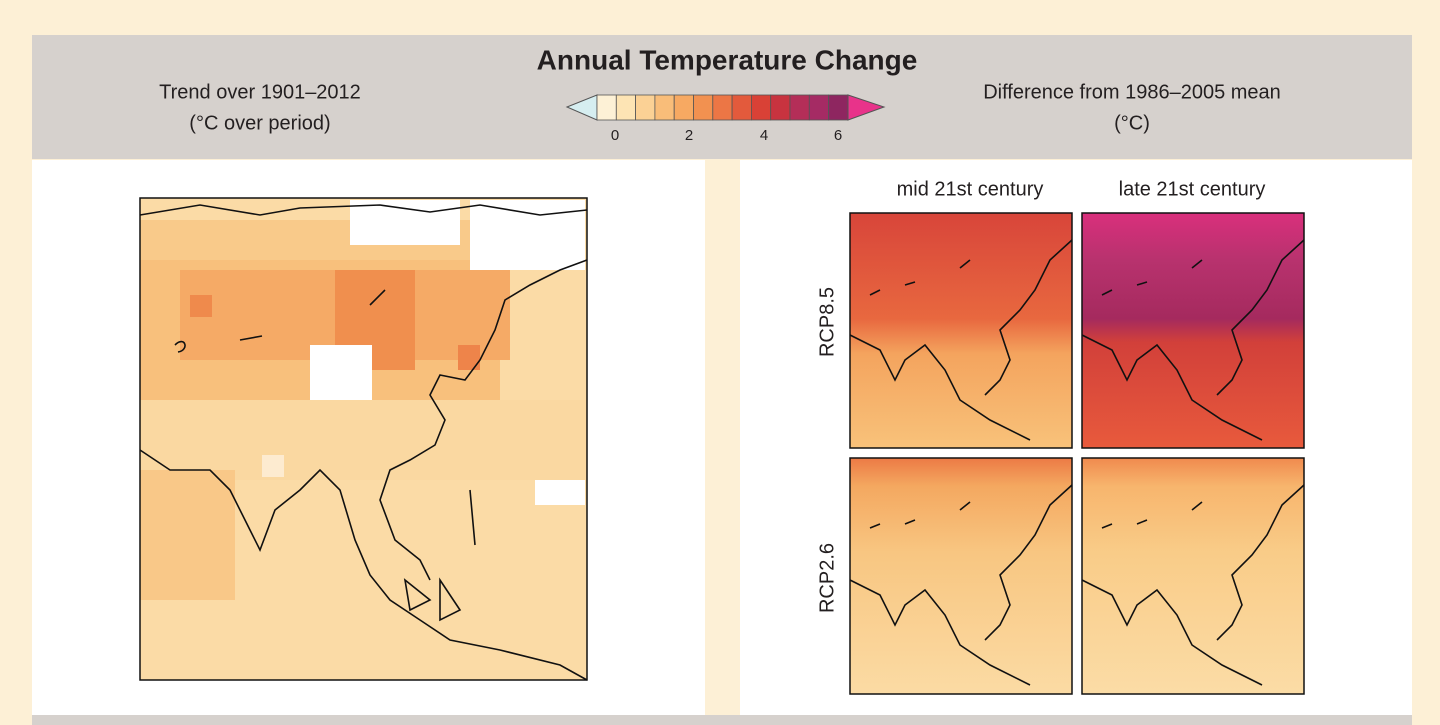  I want to click on left-subtitle: (°C over period), so click(259, 123).